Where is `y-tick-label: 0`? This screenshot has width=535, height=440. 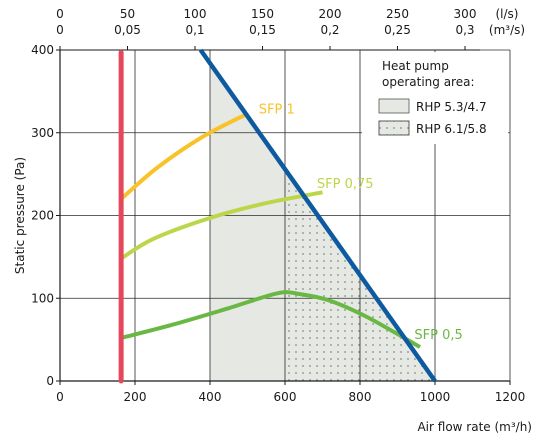 y-tick-label: 0 is located at coordinates (50, 381).